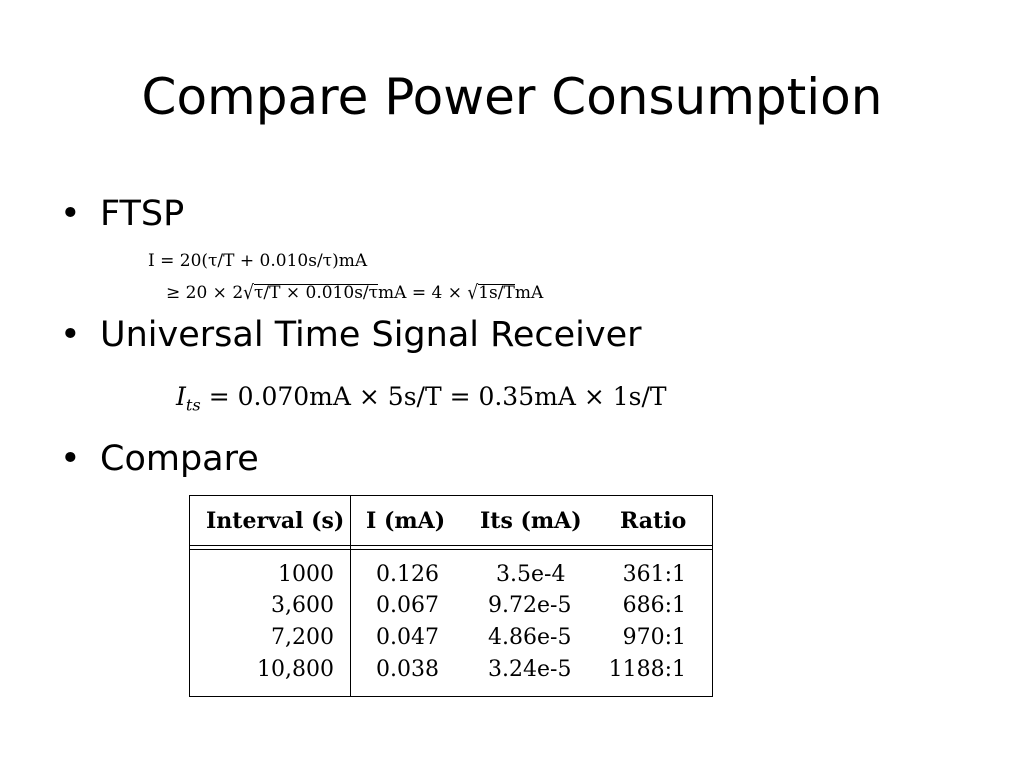 Image resolution: width=1024 pixels, height=768 pixels. Describe the element at coordinates (423, 293) in the screenshot. I see `ftsp-eq2-mid: mA = 4 ×` at that location.